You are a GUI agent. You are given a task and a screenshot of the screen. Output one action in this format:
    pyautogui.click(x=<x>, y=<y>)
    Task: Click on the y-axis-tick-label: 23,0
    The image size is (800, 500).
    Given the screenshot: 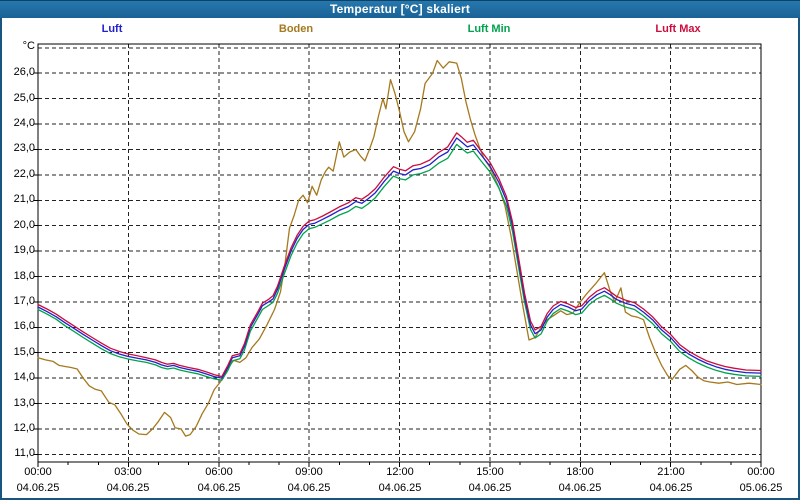 What is the action you would take?
    pyautogui.click(x=24, y=148)
    